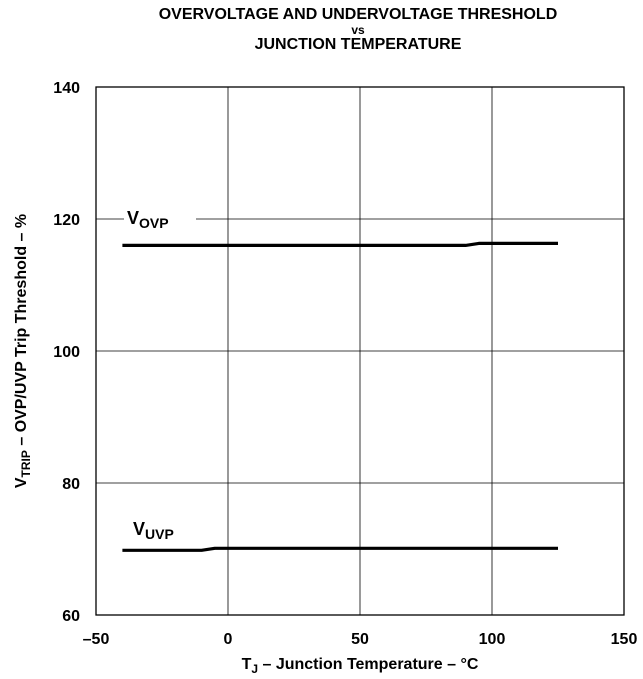 Image resolution: width=643 pixels, height=679 pixels. I want to click on x-tick-label: 100, so click(492, 639).